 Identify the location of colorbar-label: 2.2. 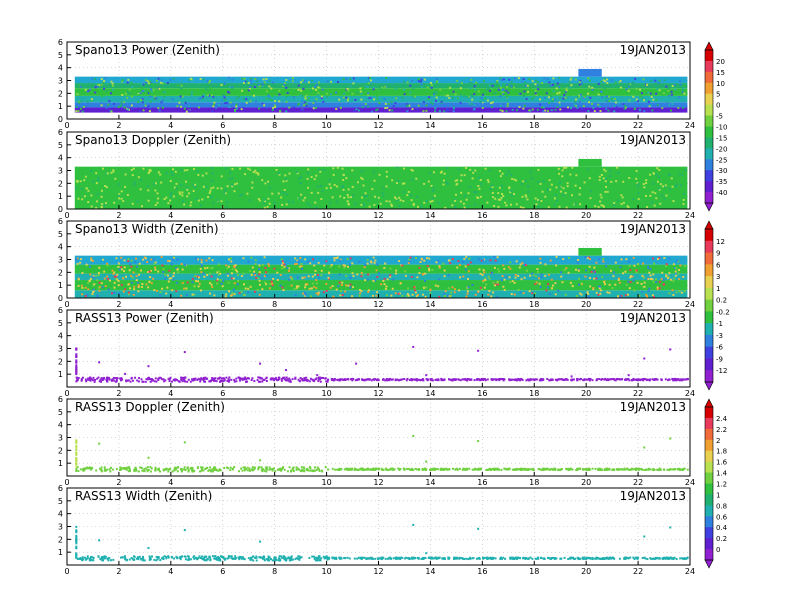
(721, 430).